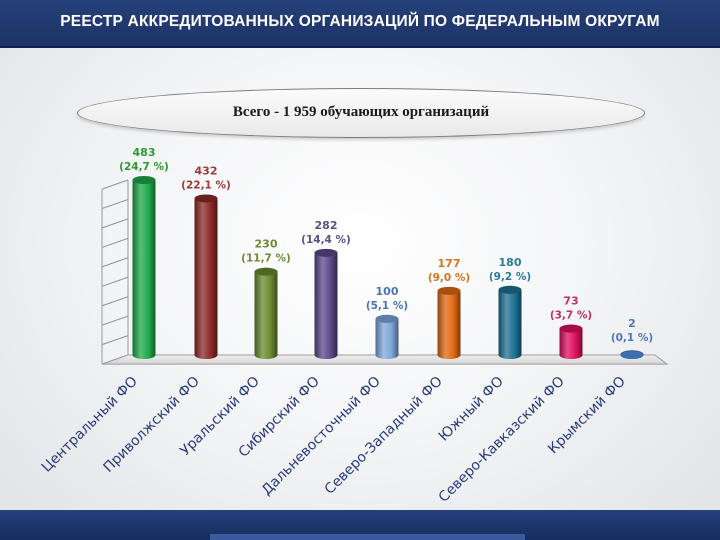 This screenshot has width=720, height=540. What do you see at coordinates (384, 436) in the screenshot?
I see `x-tick-label: Северо-Западный ФО` at bounding box center [384, 436].